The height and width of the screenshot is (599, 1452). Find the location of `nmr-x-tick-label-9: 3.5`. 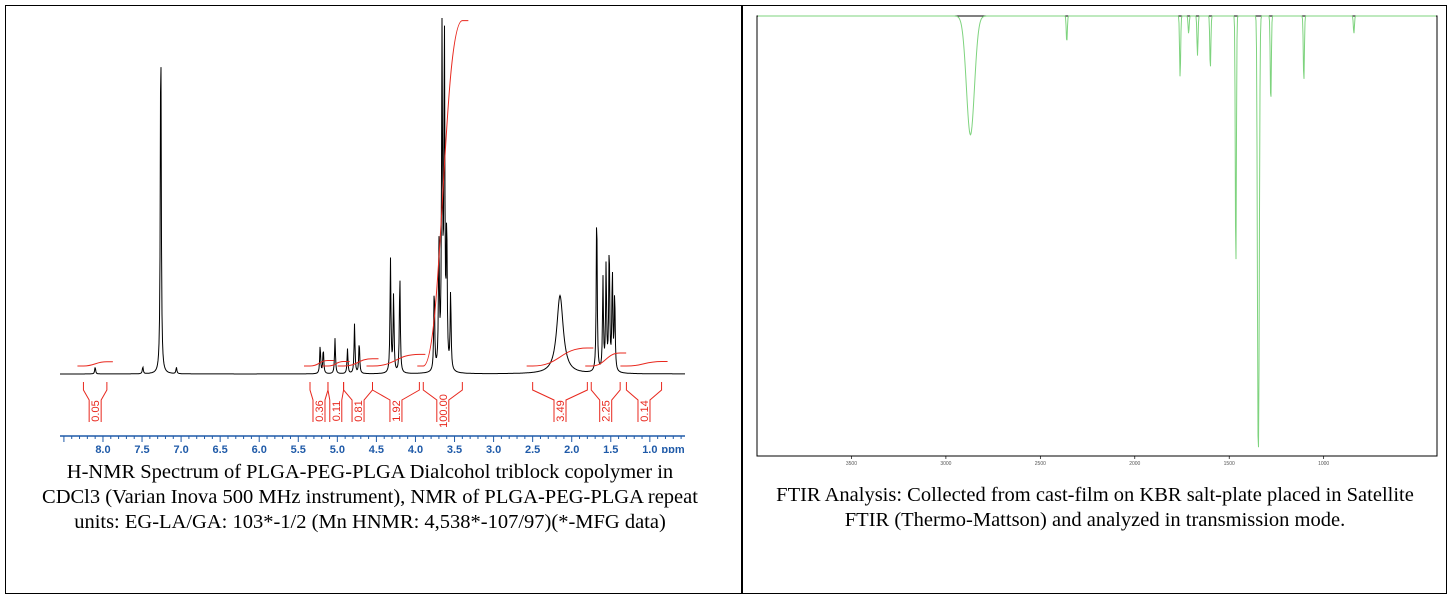

nmr-x-tick-label-9: 3.5 is located at coordinates (454, 448).